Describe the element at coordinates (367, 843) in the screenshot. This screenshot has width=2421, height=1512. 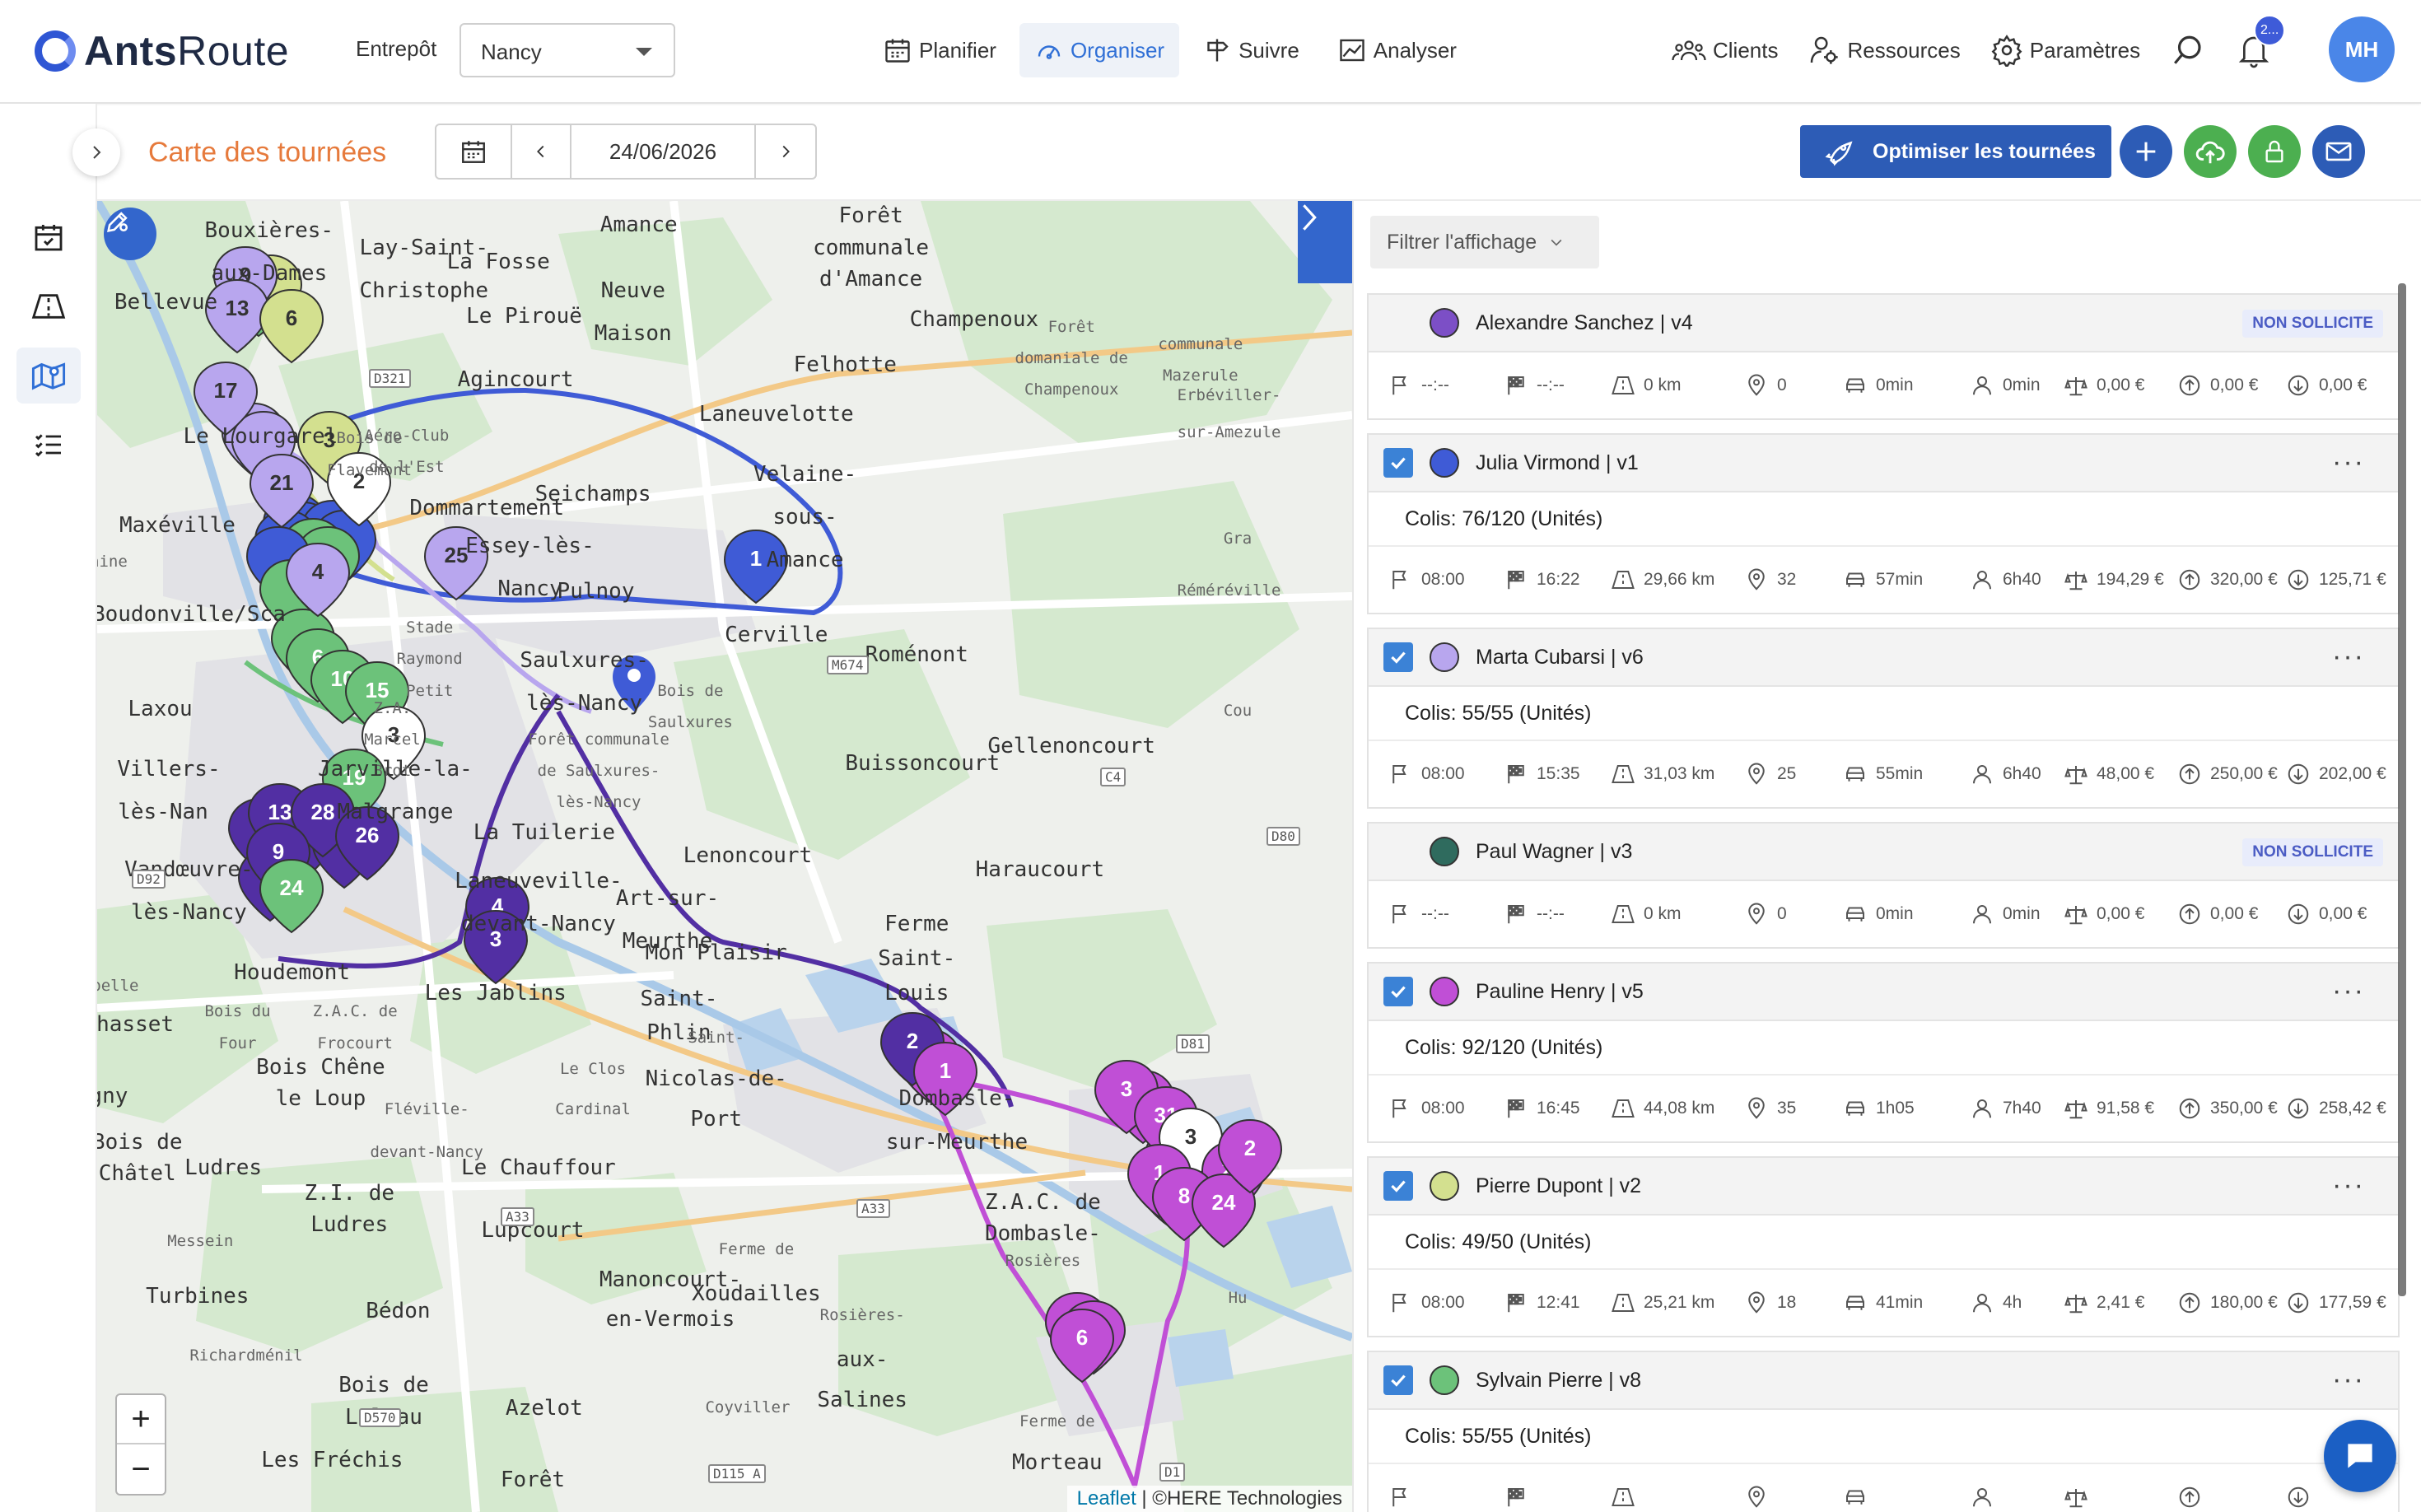
I see `stop-marker: 26` at that location.